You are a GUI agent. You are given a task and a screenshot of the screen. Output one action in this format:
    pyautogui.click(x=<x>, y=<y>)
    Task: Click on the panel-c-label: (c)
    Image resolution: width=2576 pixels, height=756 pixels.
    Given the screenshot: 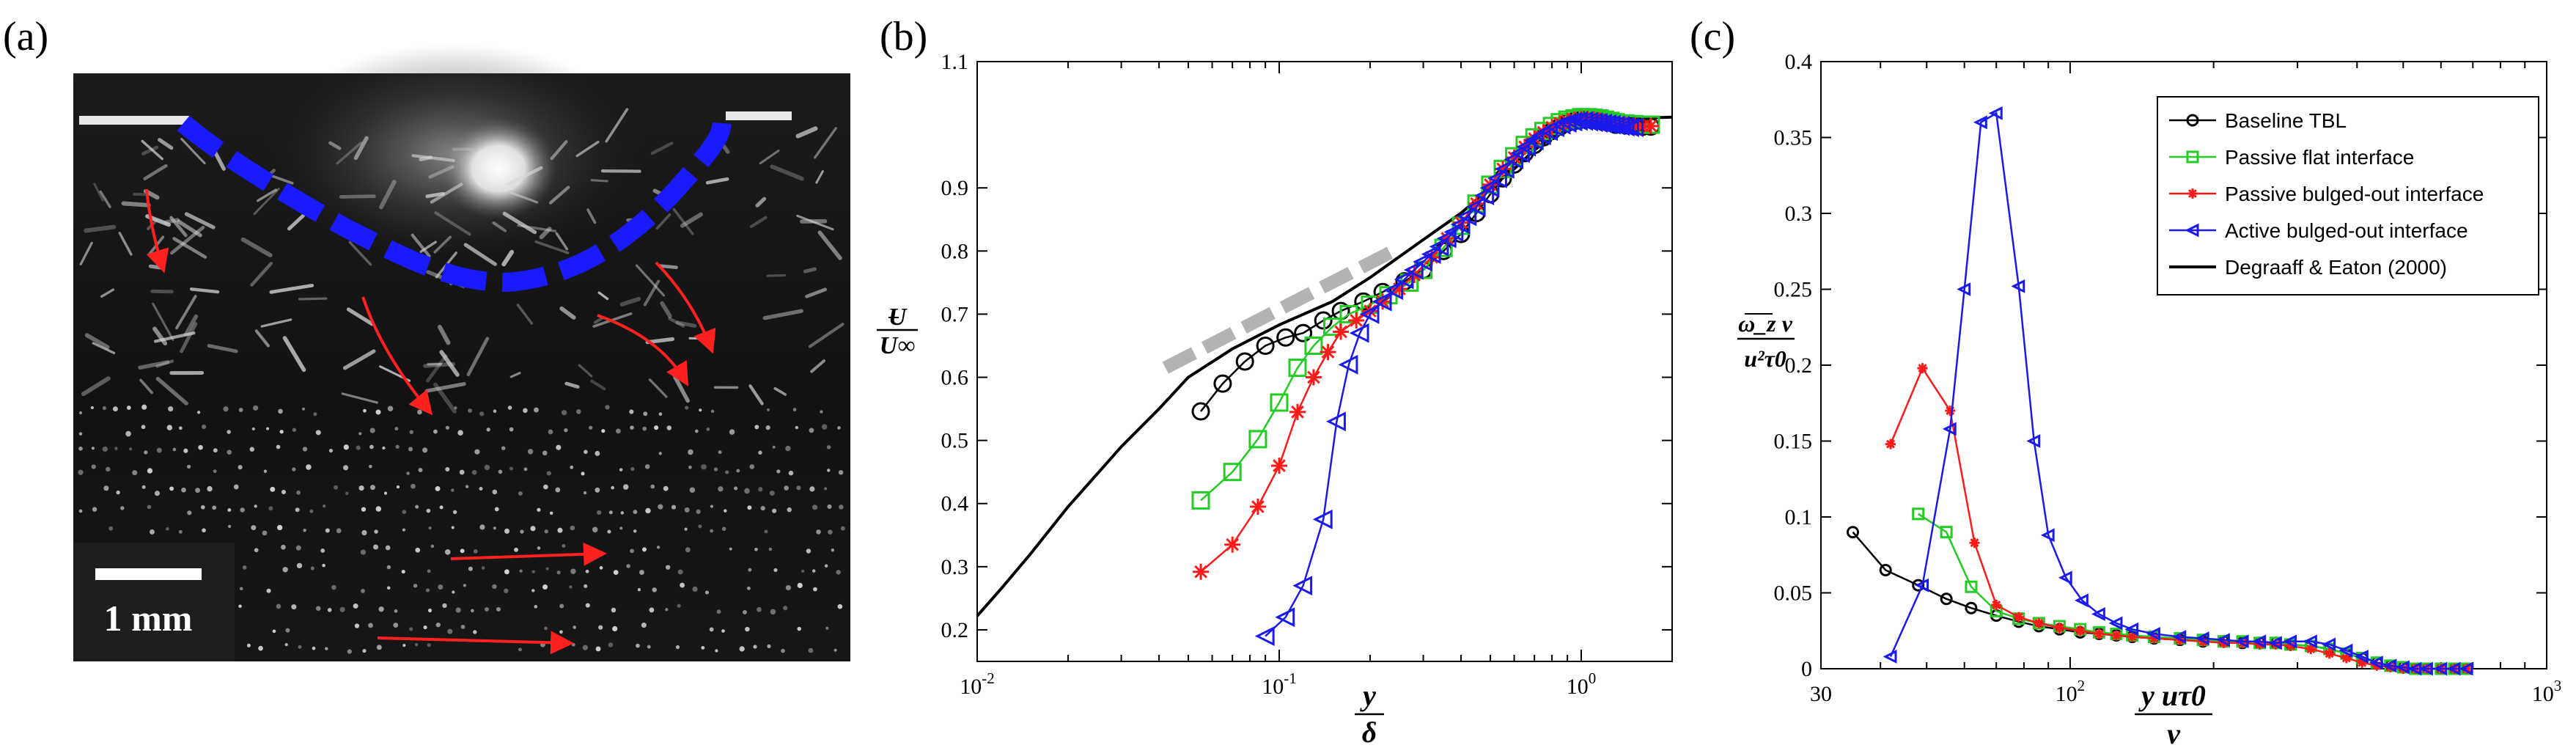 What is the action you would take?
    pyautogui.click(x=1712, y=36)
    